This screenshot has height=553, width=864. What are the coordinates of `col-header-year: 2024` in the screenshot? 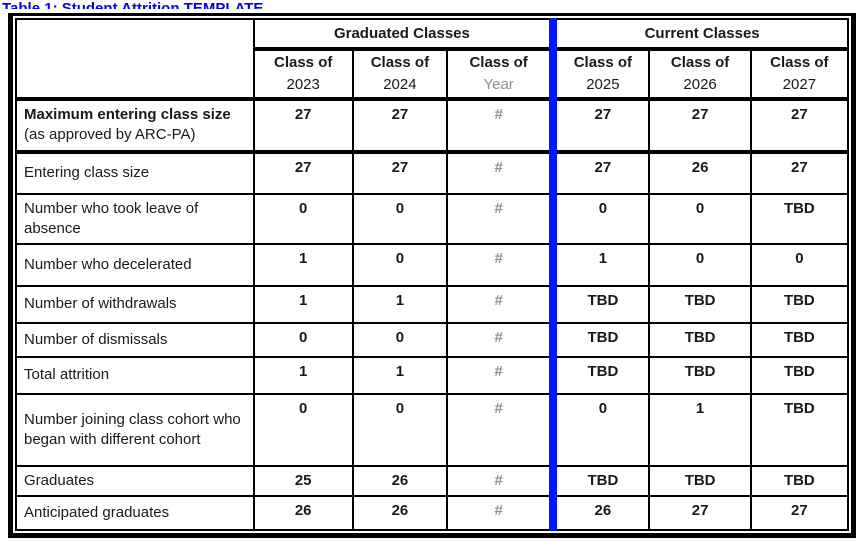 It's located at (400, 84).